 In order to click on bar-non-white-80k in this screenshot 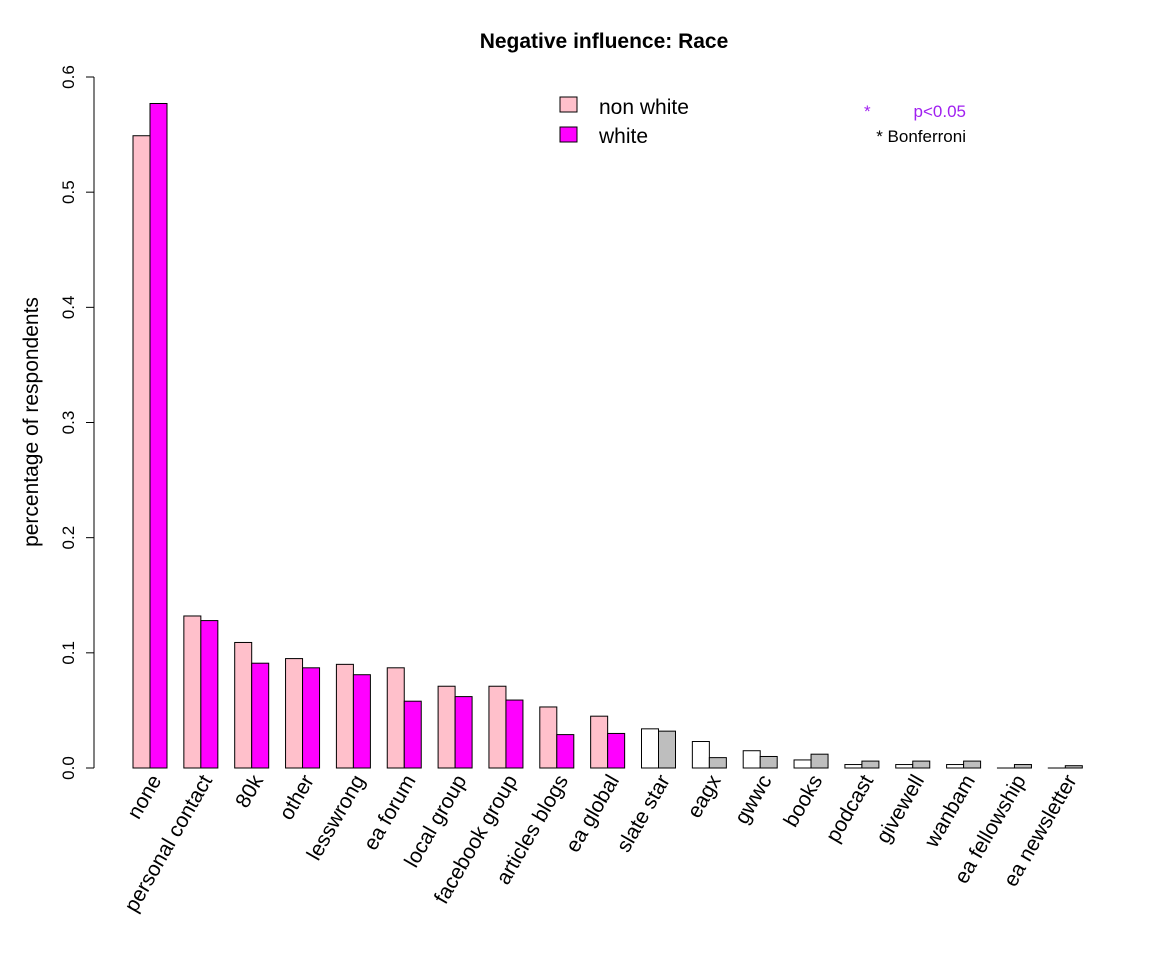, I will do `click(243, 705)`.